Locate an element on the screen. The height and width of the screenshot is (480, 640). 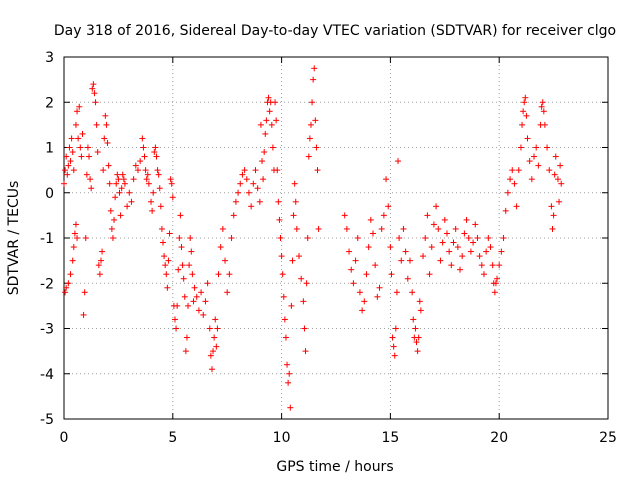
x-tick-label: 10 is located at coordinates (282, 438).